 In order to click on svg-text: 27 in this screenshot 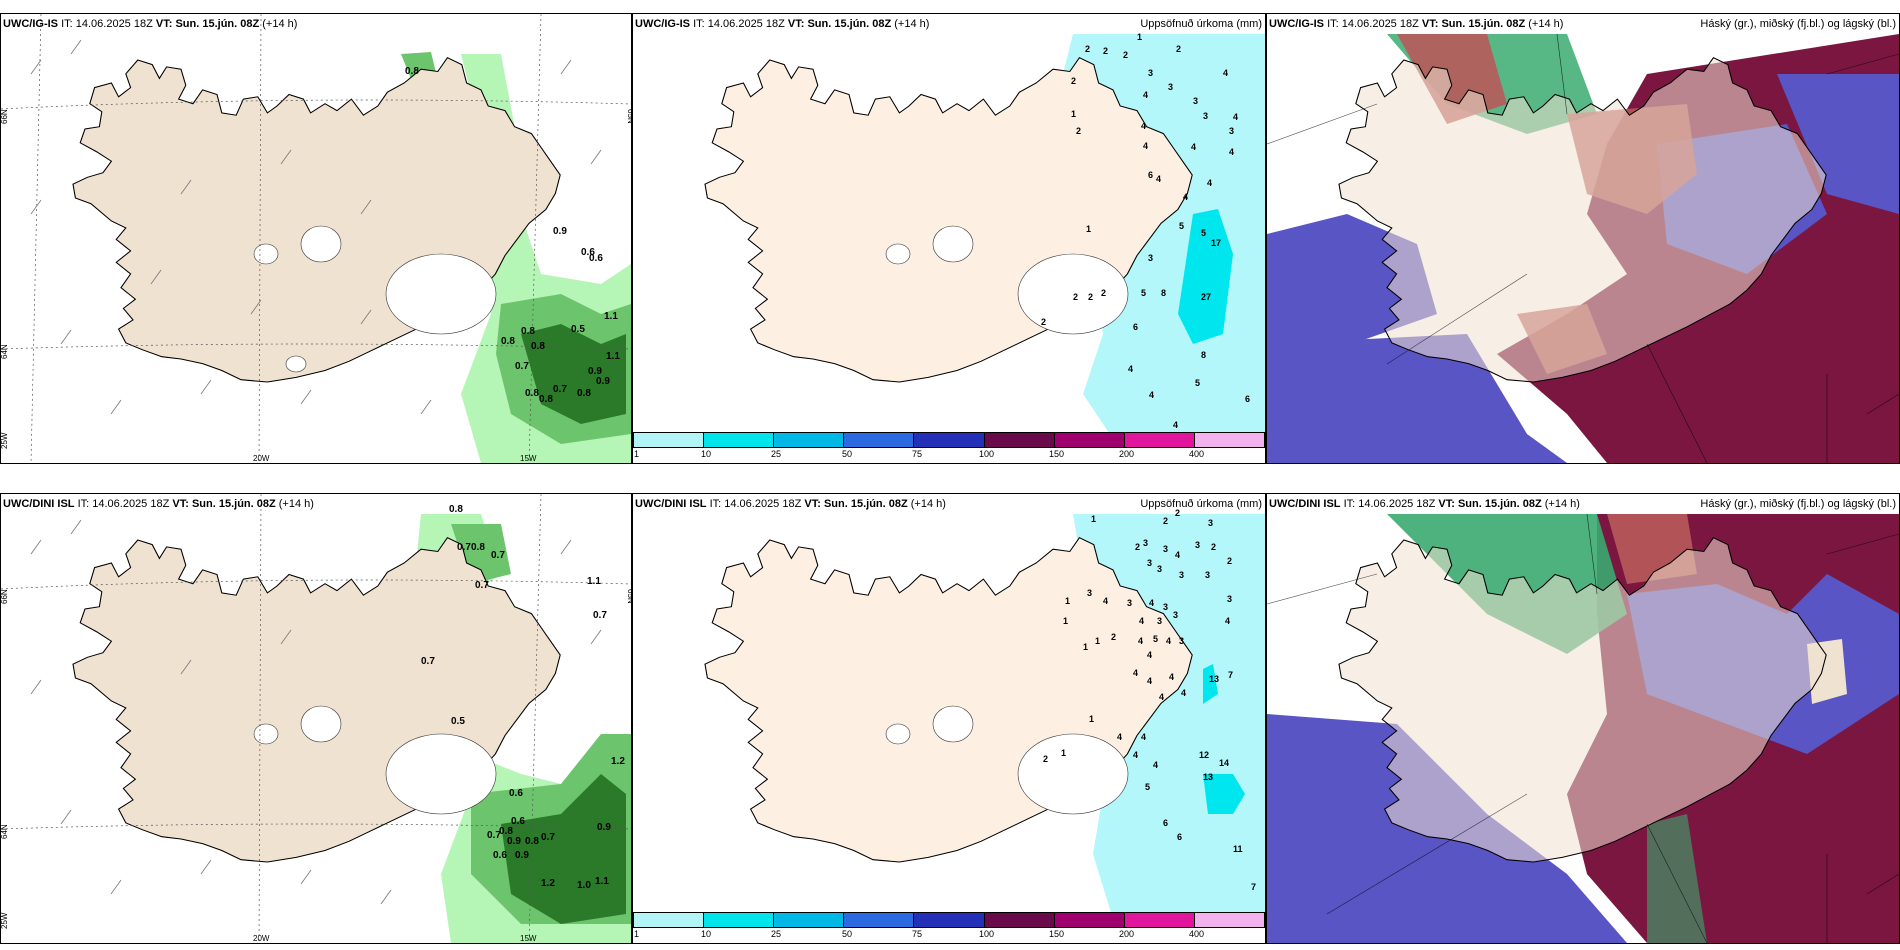, I will do `click(1206, 297)`.